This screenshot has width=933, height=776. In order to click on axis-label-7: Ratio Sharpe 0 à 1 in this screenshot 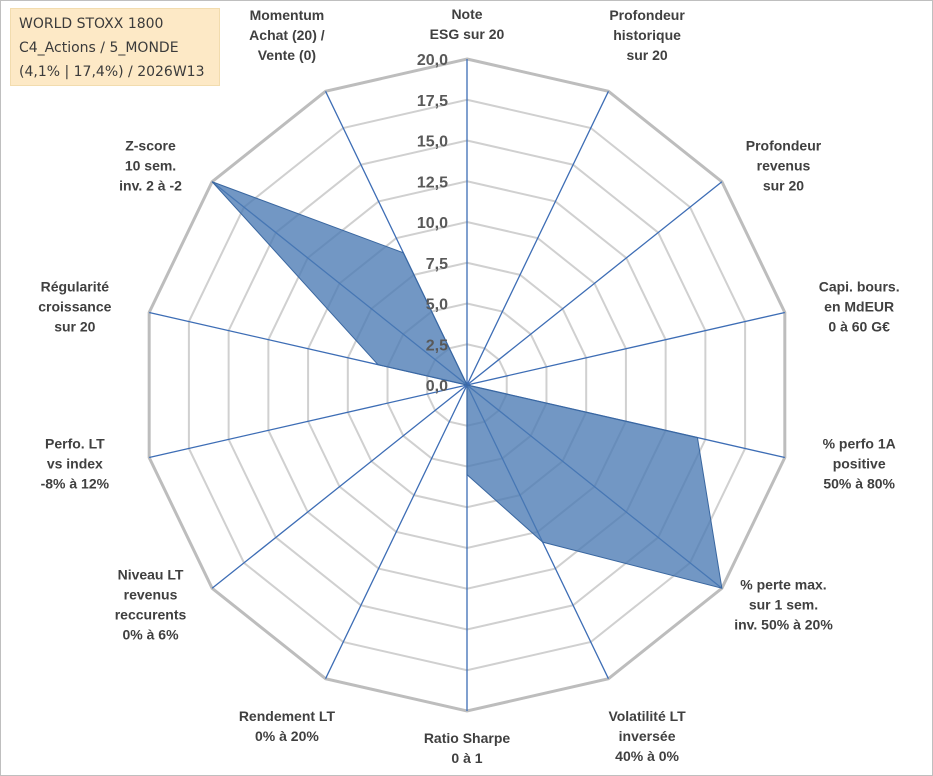, I will do `click(467, 748)`.